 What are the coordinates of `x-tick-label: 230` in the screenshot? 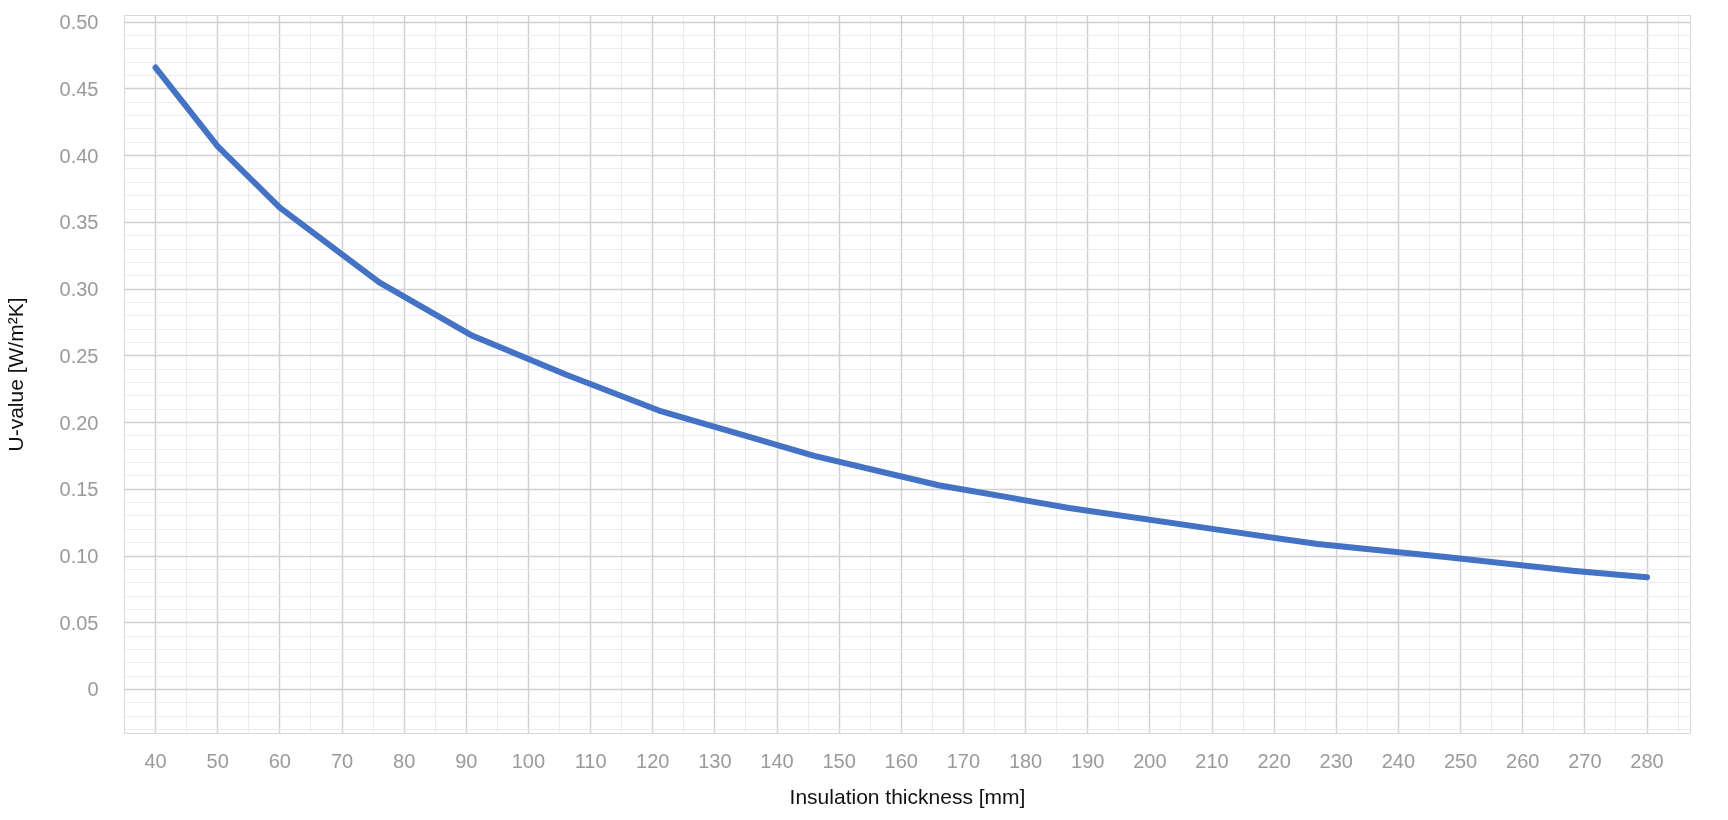 It's located at (1336, 760).